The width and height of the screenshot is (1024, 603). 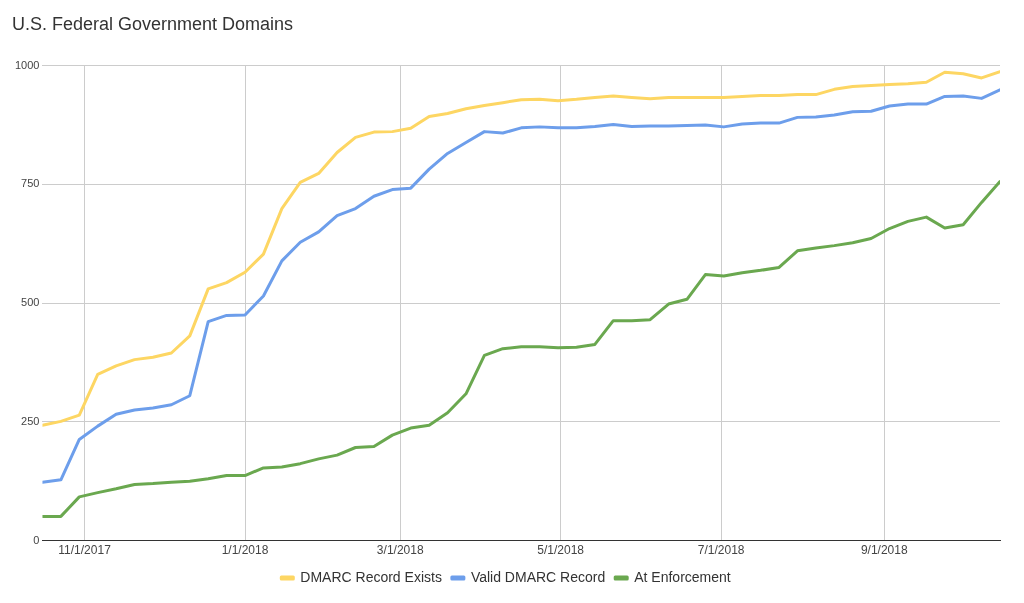 I want to click on x-tick-label: 11/1/2017, so click(x=85, y=550).